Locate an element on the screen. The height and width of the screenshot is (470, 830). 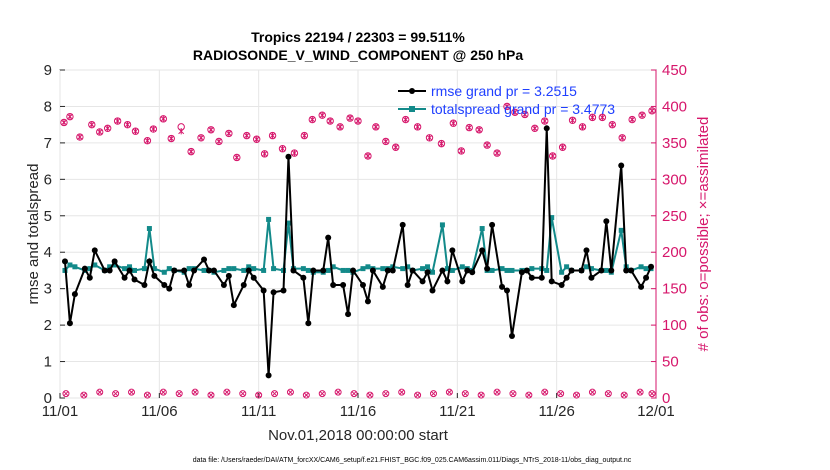
obs-count-markers-bottom is located at coordinates (359, 393).